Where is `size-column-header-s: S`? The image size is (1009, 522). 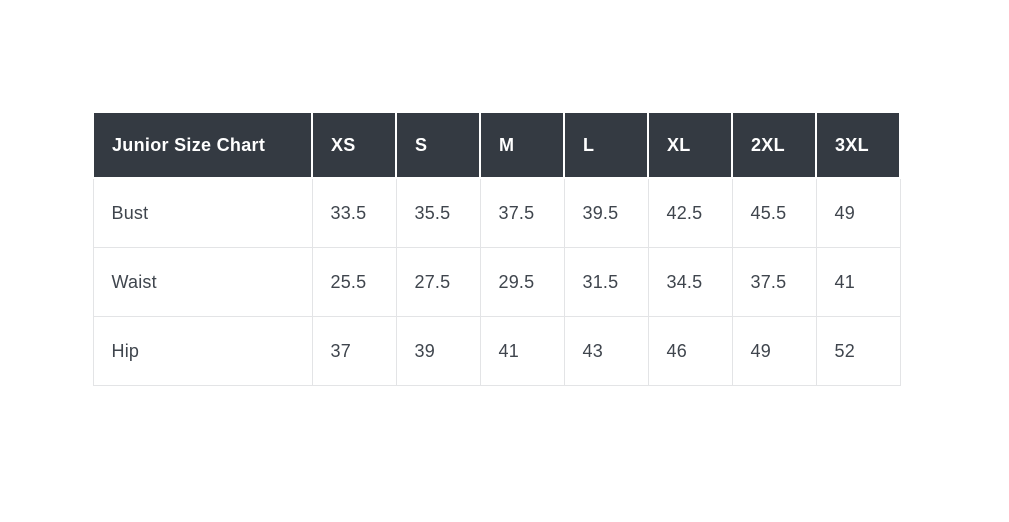 size-column-header-s: S is located at coordinates (438, 145).